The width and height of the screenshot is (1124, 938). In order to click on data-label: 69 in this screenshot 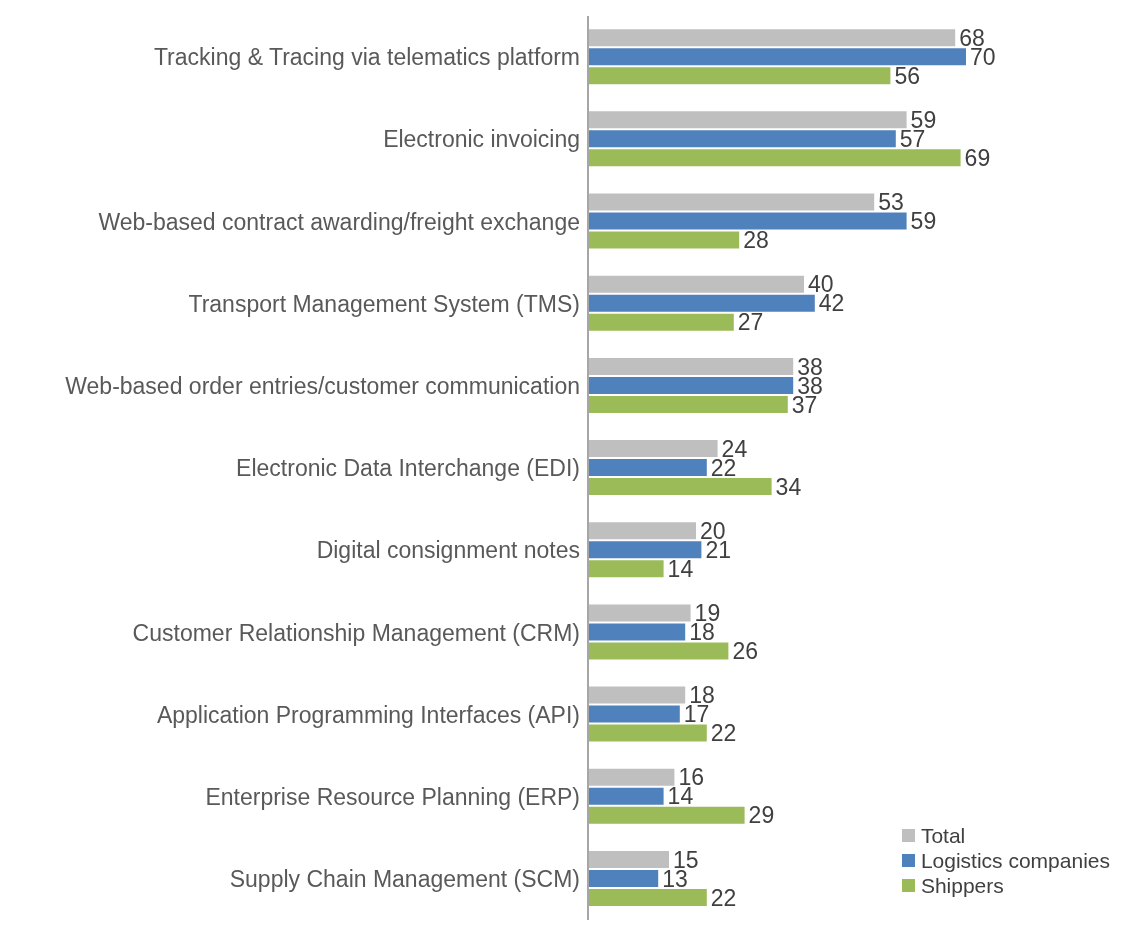, I will do `click(977, 158)`.